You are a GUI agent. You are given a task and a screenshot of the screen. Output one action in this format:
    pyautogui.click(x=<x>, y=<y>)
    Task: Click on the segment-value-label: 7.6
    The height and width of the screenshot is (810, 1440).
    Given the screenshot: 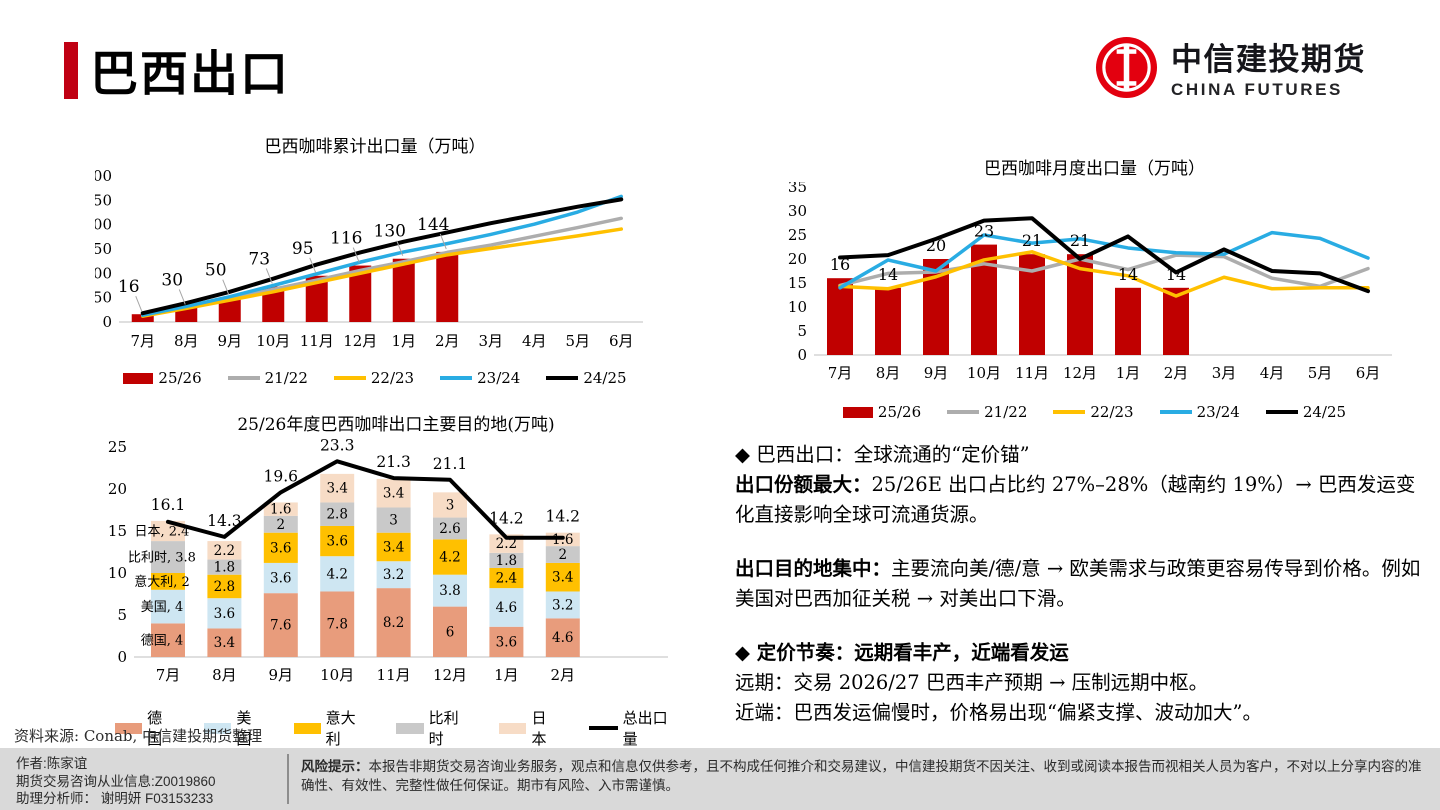 What is the action you would take?
    pyautogui.click(x=280, y=626)
    